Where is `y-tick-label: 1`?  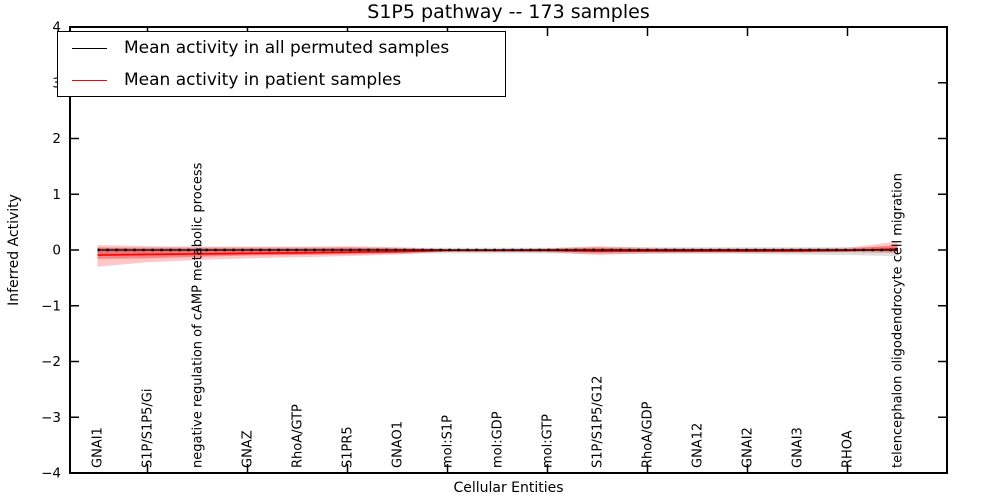
y-tick-label: 1 is located at coordinates (56, 195).